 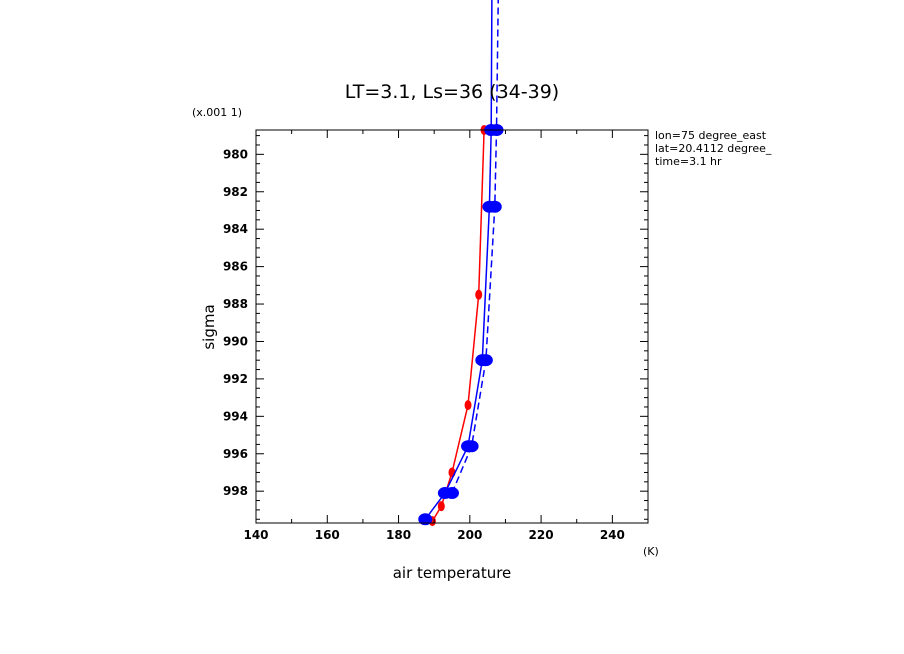 What do you see at coordinates (235, 416) in the screenshot?
I see `y-tick-label: 994` at bounding box center [235, 416].